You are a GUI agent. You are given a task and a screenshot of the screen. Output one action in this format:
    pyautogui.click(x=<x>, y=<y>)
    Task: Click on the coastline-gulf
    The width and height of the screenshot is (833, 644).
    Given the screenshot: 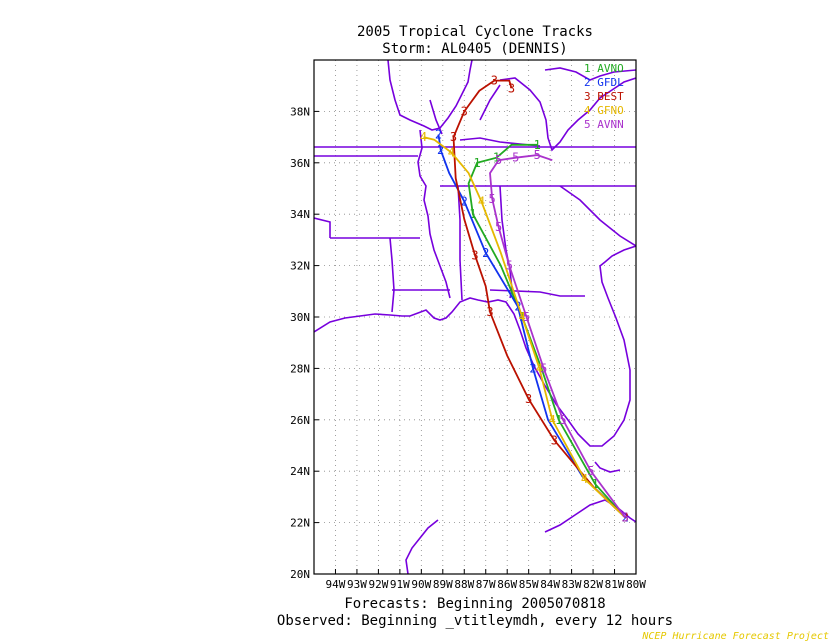 What is the action you would take?
    pyautogui.click(x=475, y=346)
    